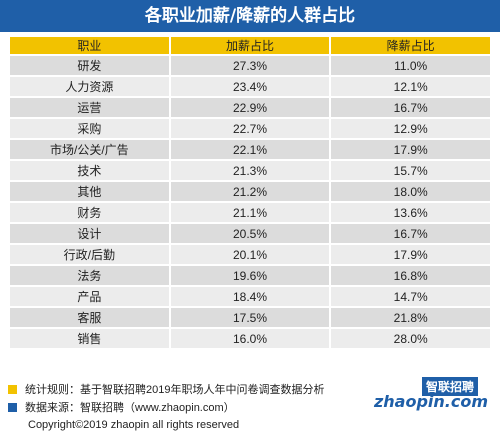 The image size is (500, 435). I want to click on stat-rule-text: 统计规则：基于智联招聘2019年职场人年中问卷调查数据分析, so click(175, 390).